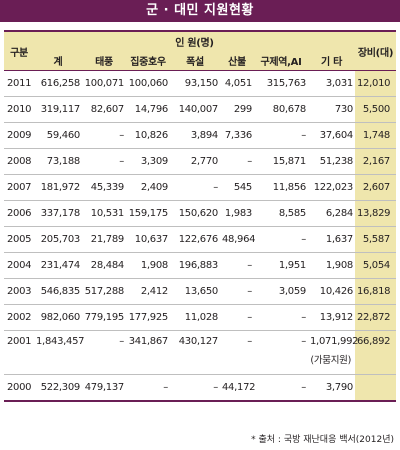  I want to click on year-cell: 2006, so click(19, 213).